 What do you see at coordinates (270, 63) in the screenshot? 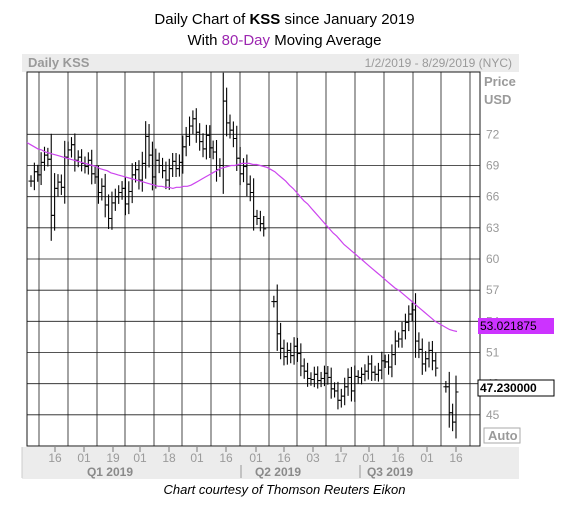
I see `chart-header-band` at bounding box center [270, 63].